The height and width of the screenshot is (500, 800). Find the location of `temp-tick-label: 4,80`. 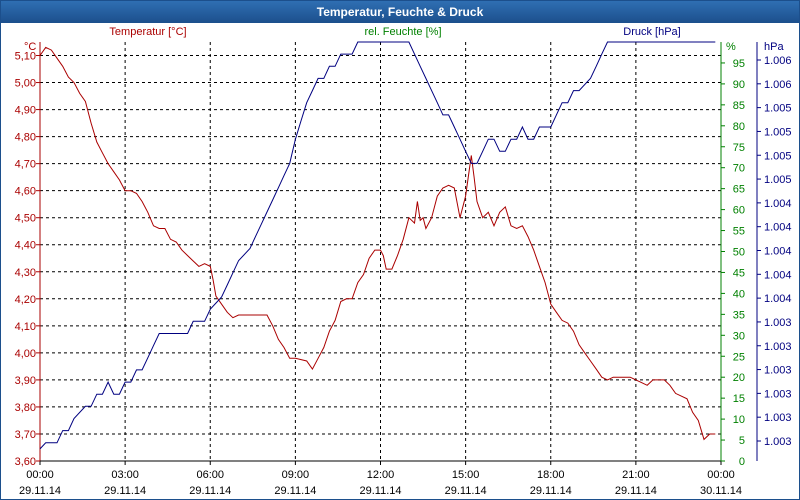

temp-tick-label: 4,80 is located at coordinates (25, 138).